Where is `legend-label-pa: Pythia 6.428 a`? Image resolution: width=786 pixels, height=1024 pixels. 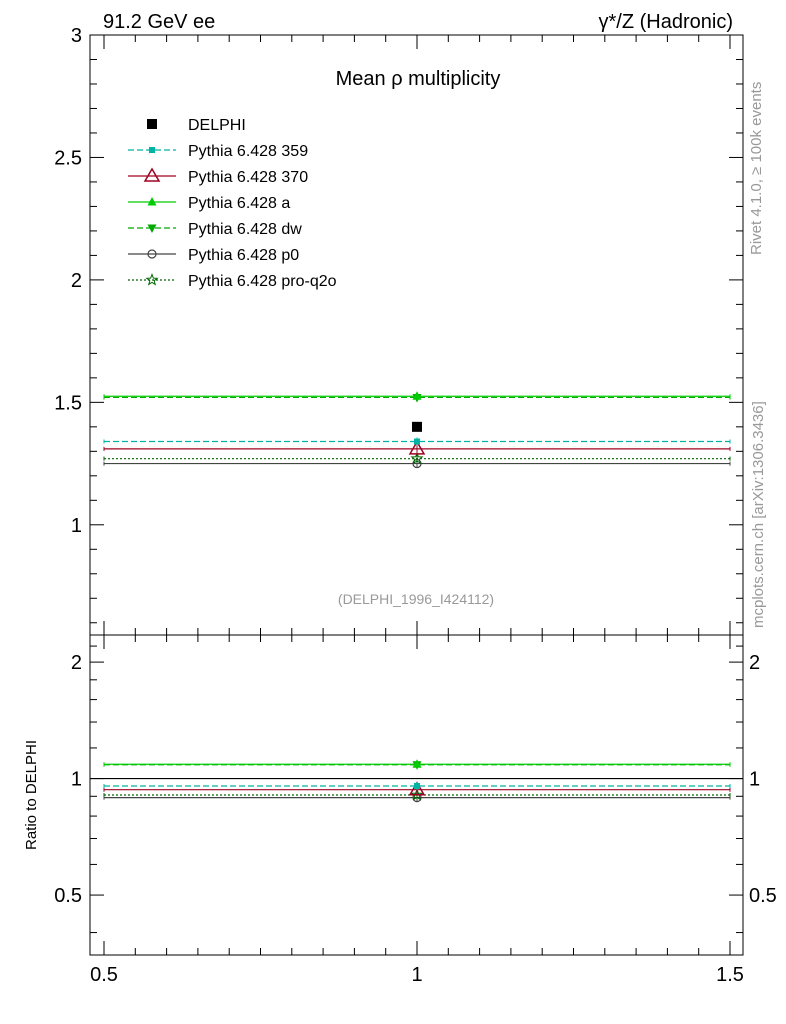 legend-label-pa: Pythia 6.428 a is located at coordinates (239, 203).